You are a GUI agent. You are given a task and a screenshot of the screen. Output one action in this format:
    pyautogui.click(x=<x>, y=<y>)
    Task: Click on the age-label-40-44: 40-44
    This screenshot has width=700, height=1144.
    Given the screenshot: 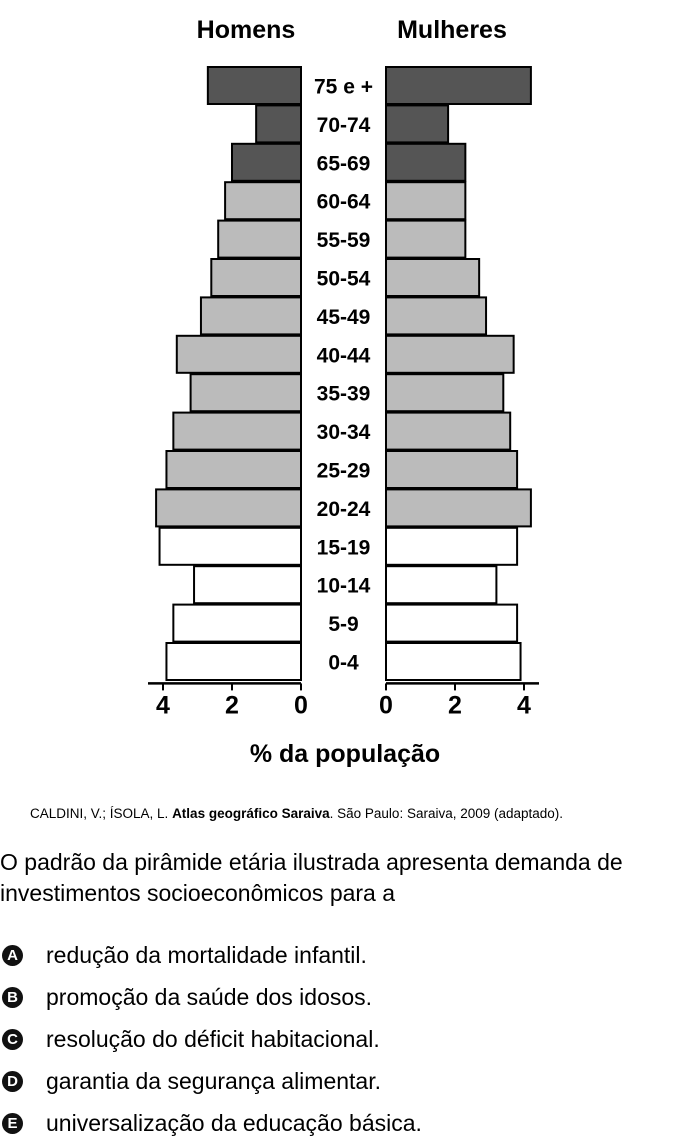 What is the action you would take?
    pyautogui.click(x=344, y=355)
    